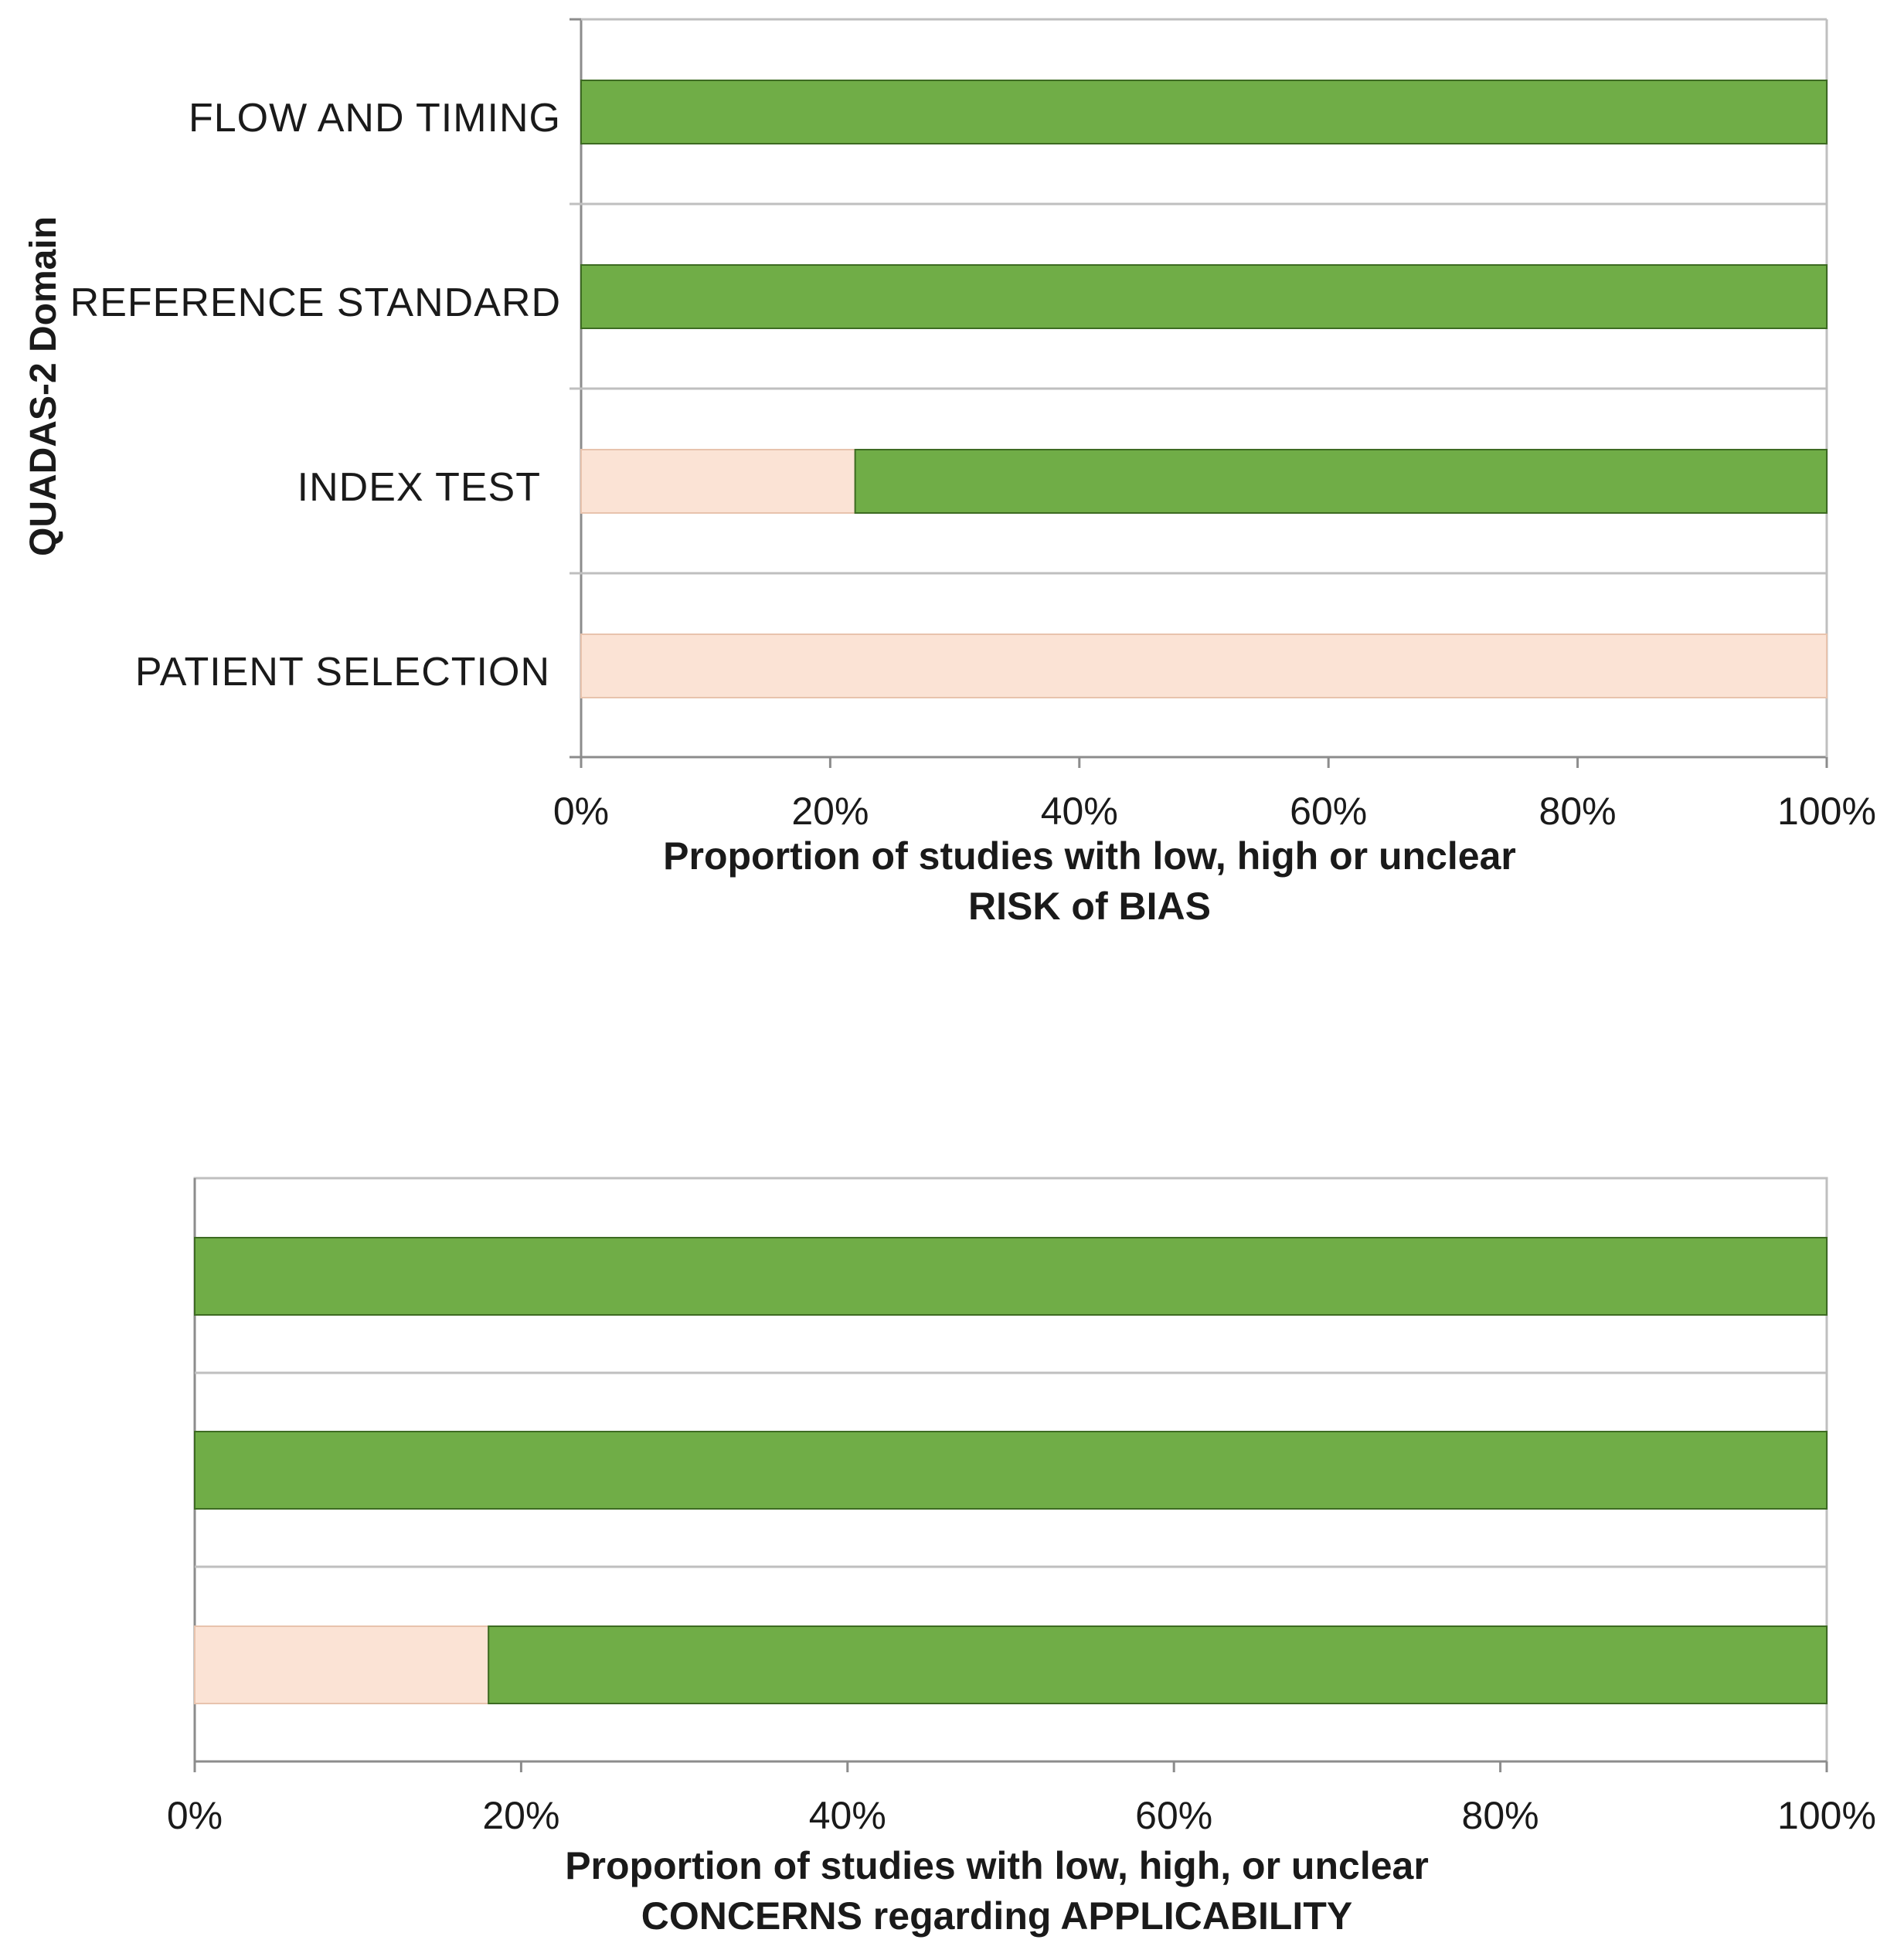  I want to click on chart1-category-label: PATIENT SELECTION, so click(342, 673).